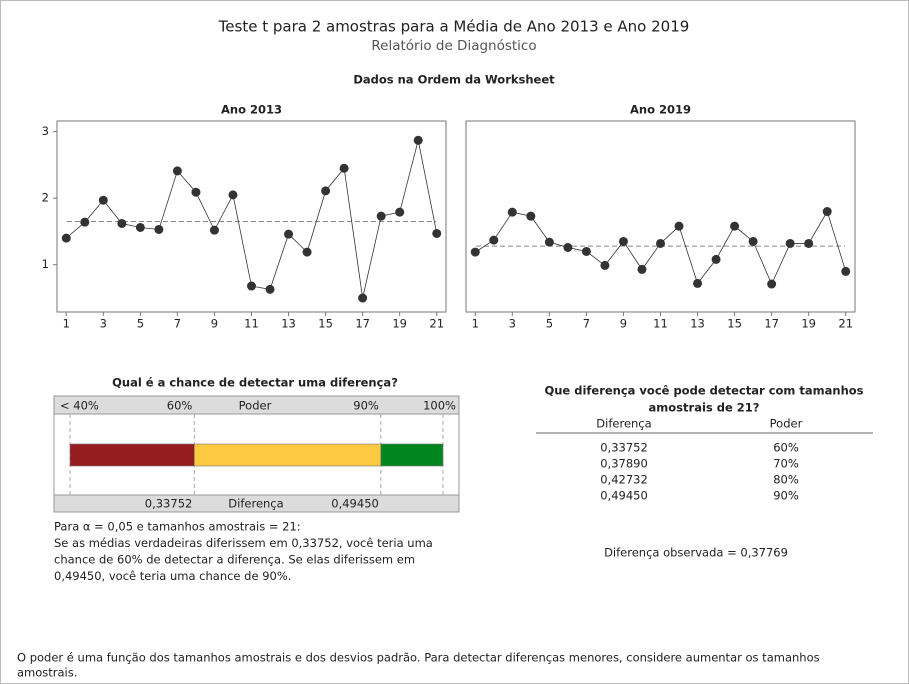  I want to click on y-tick-label: 2, so click(45, 198).